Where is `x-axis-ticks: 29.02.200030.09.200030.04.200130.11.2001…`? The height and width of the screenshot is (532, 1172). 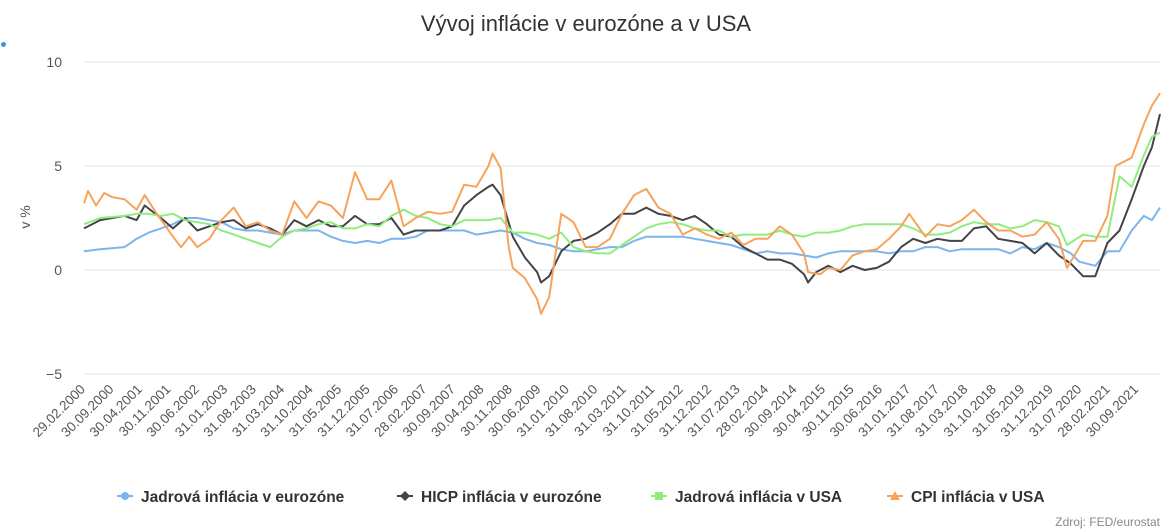
x-axis-ticks: 29.02.200030.09.200030.04.200130.11.2001… is located at coordinates (586, 410).